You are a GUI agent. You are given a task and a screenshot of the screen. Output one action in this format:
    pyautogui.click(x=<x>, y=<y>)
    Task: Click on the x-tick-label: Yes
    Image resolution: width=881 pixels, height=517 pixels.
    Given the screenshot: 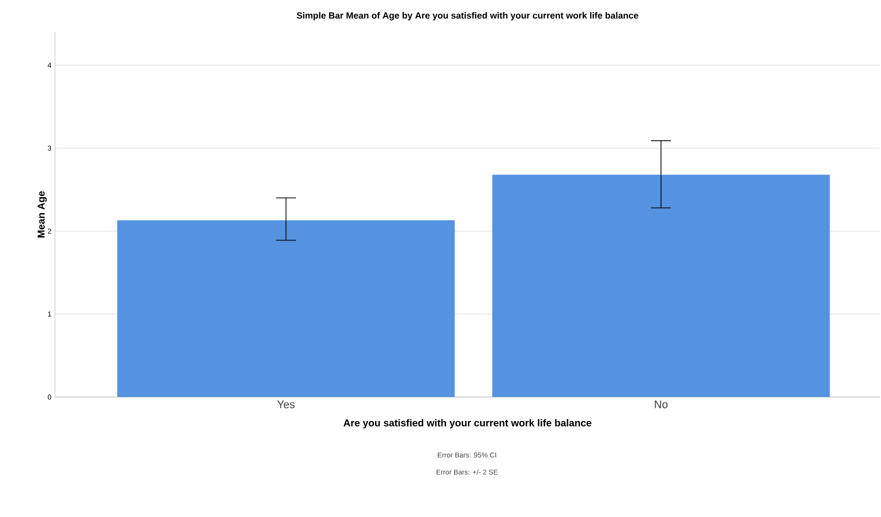 What is the action you would take?
    pyautogui.click(x=286, y=404)
    